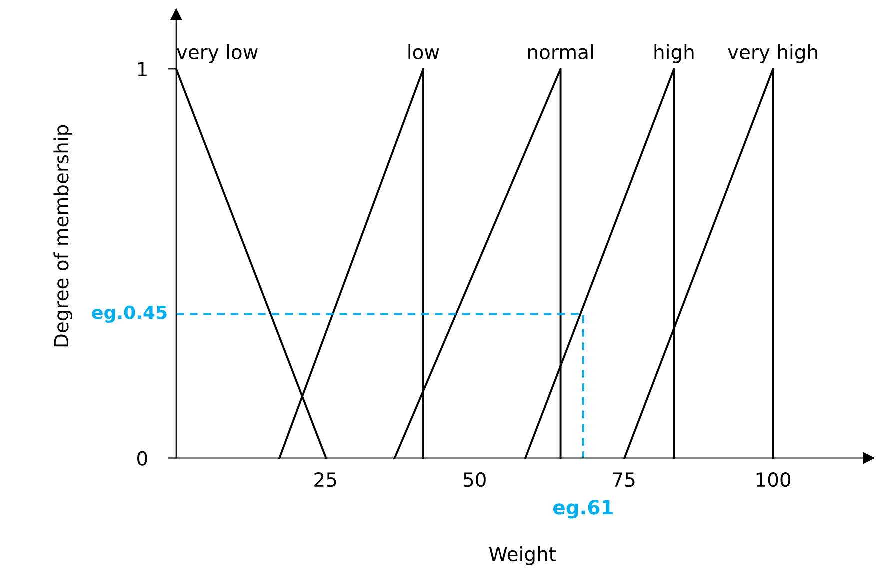 The height and width of the screenshot is (586, 882). I want to click on series-label: very high, so click(773, 54).